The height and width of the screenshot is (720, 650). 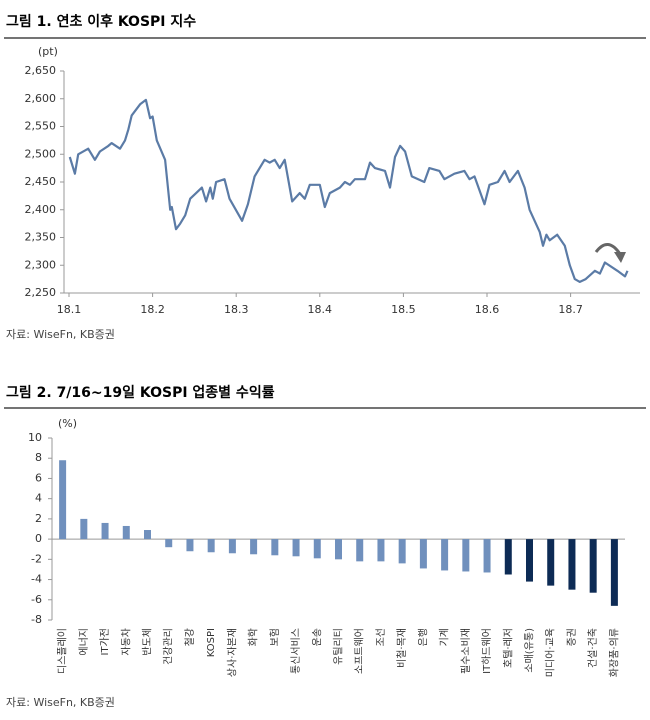 I want to click on y-tick-label: 6, so click(x=38, y=477).